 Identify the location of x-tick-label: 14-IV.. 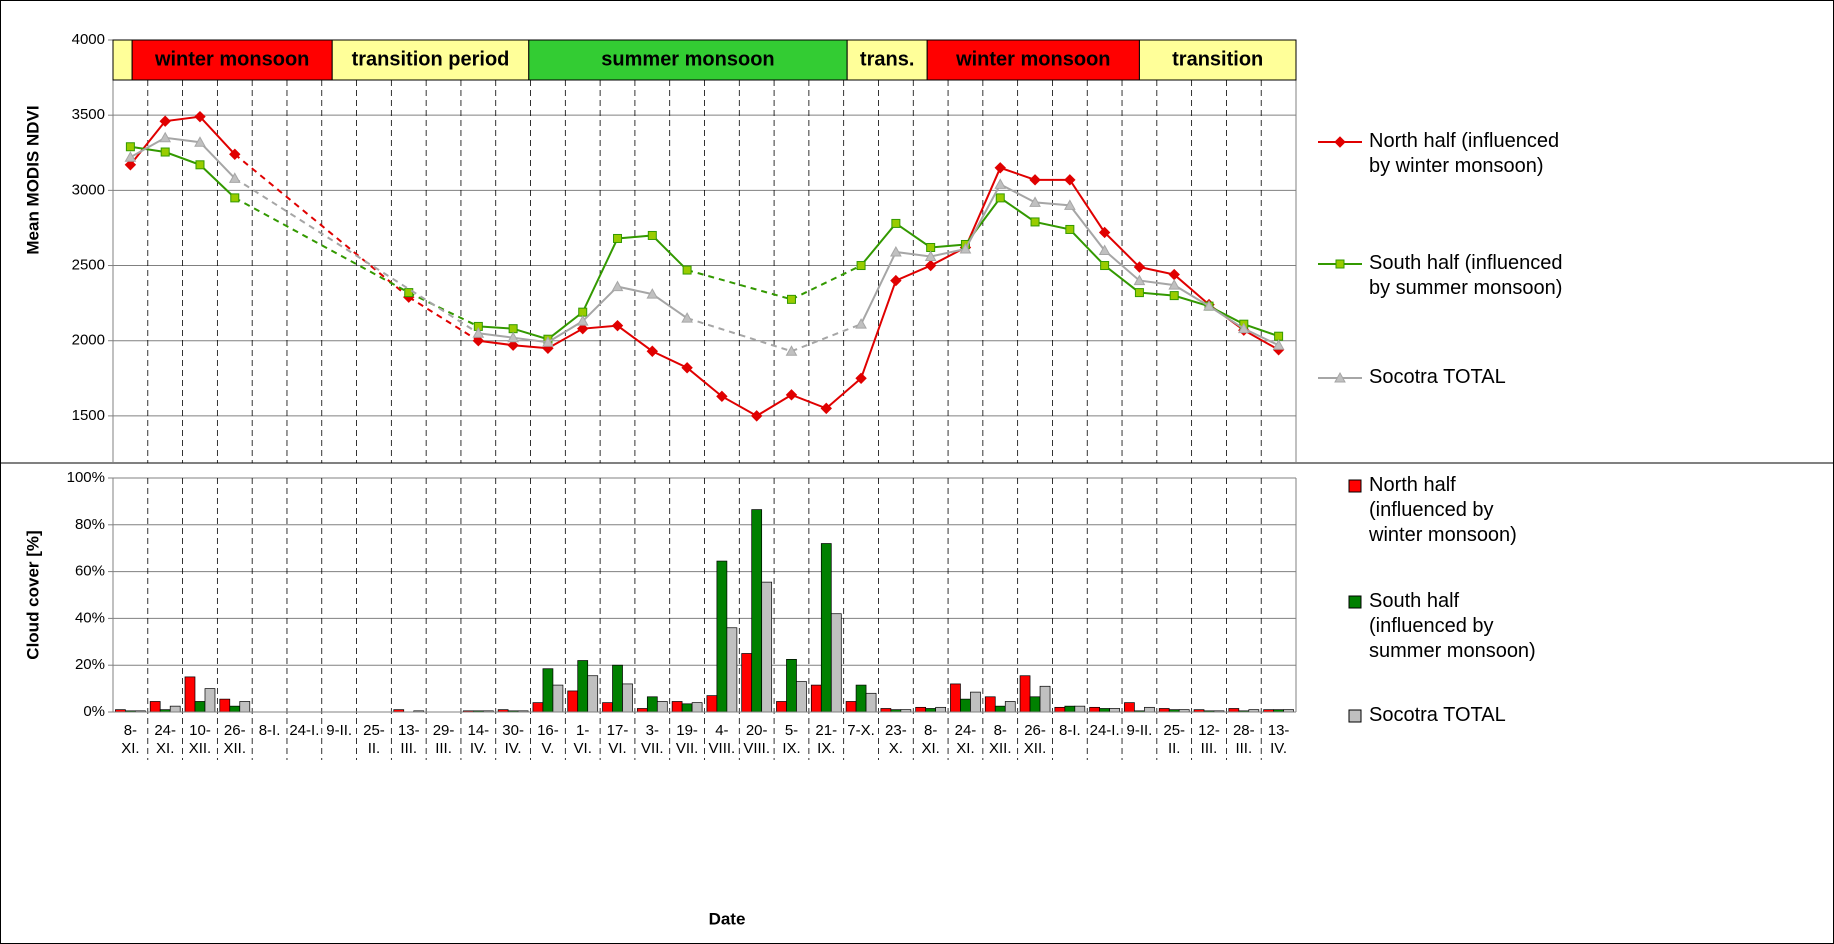
(478, 739).